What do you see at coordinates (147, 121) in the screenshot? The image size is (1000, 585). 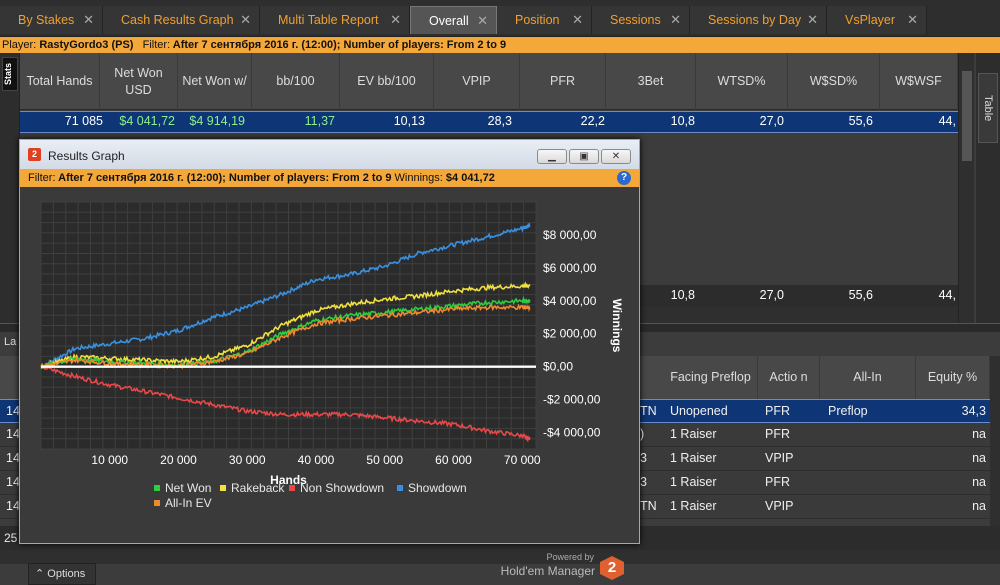 I see `cell-net-won-usd: $4 041,72` at bounding box center [147, 121].